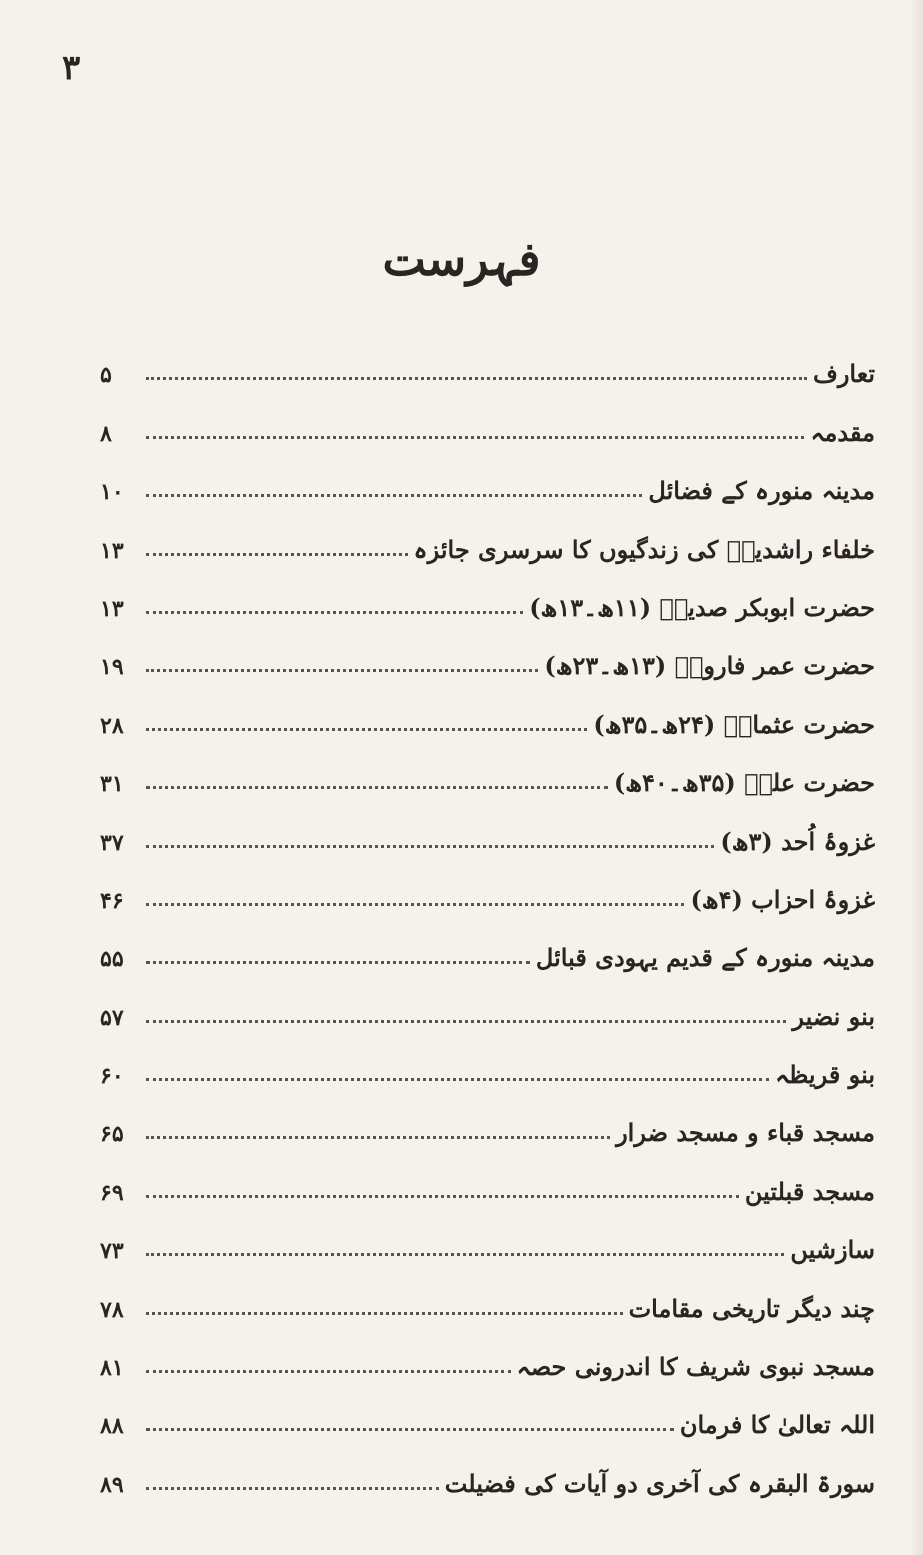  I want to click on toc-entry-title: مسجد قبلتین, so click(809, 1191).